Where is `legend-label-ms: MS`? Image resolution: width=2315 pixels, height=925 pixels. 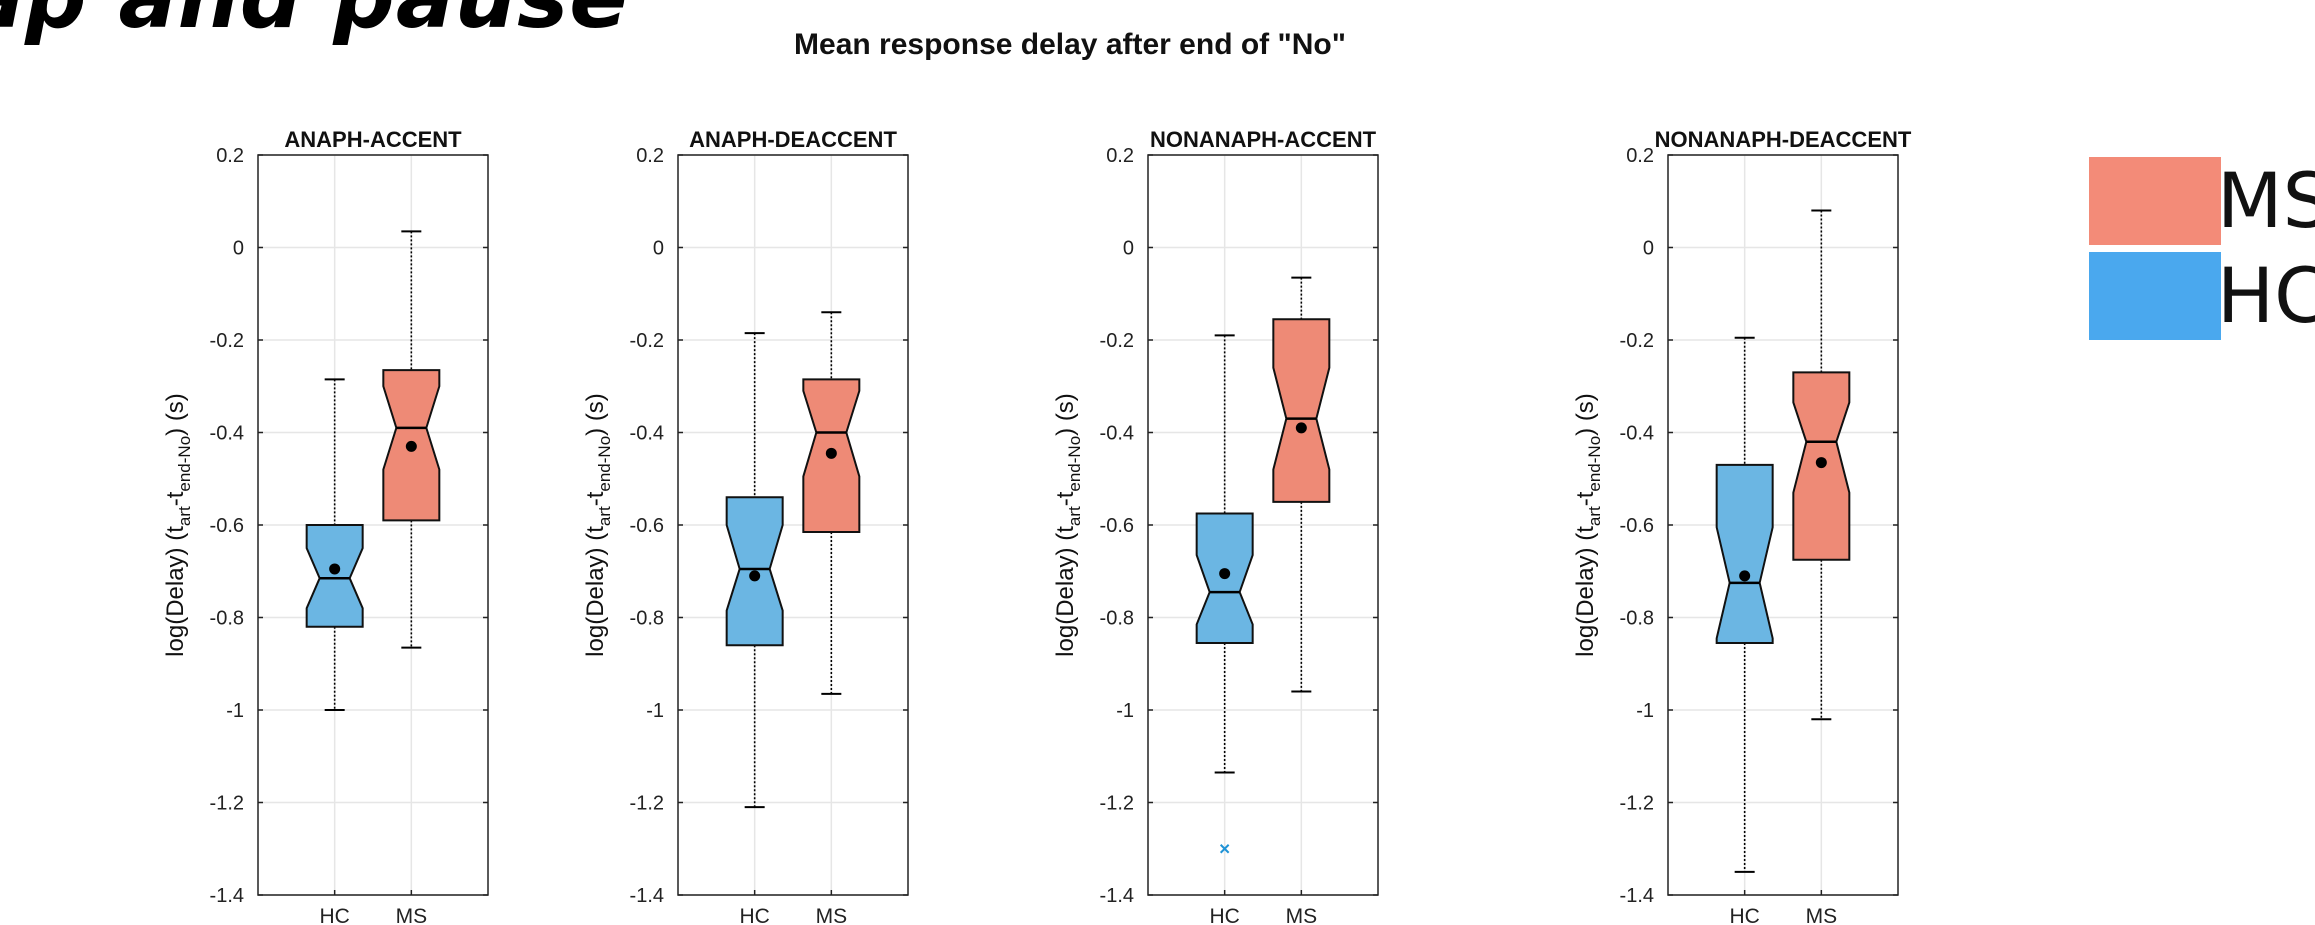 legend-label-ms: MS is located at coordinates (2266, 200).